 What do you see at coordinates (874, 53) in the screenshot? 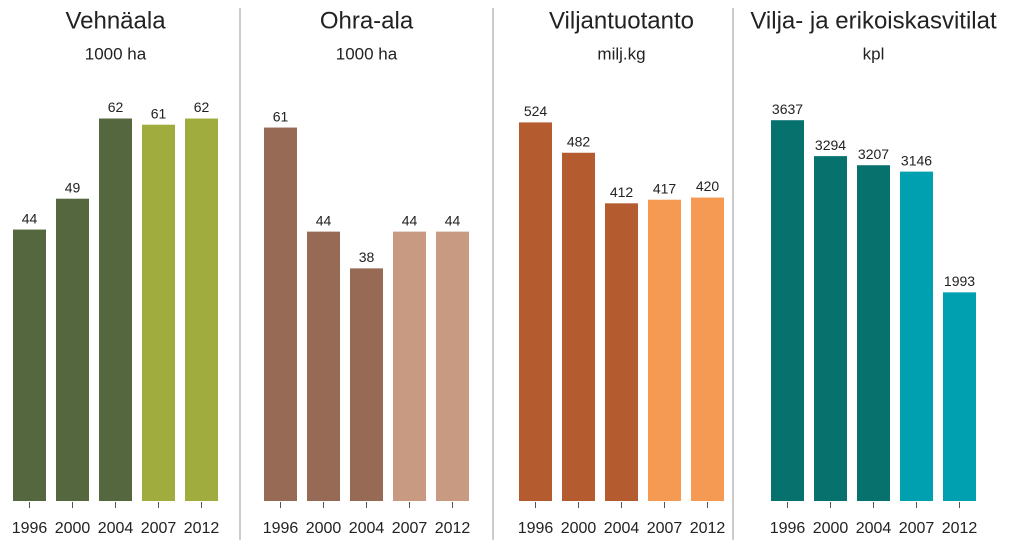
I see `chart-subtitle: kpl` at bounding box center [874, 53].